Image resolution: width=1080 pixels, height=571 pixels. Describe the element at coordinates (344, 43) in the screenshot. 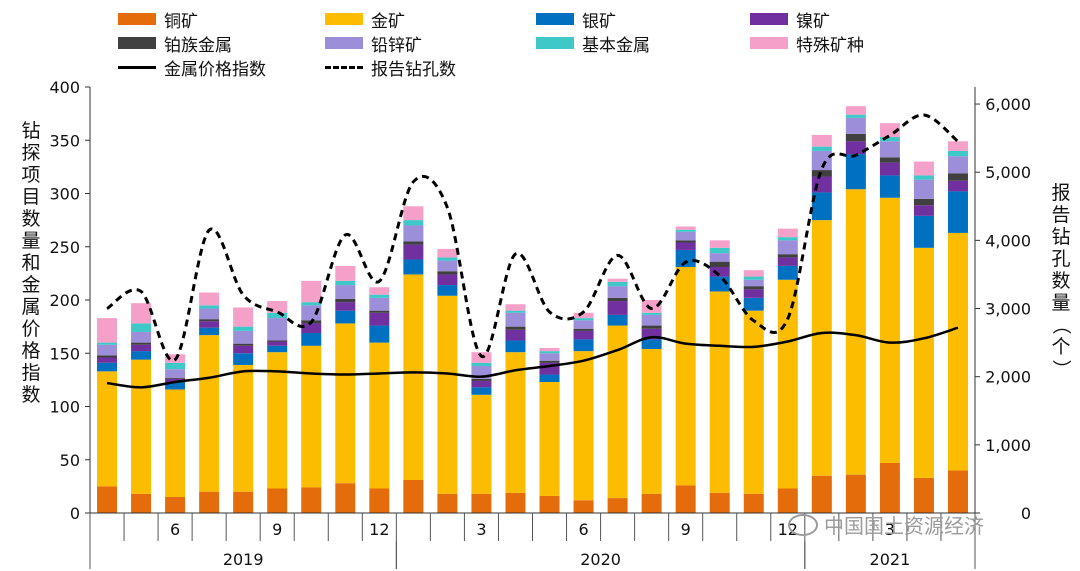

I see `legend-swatch-leadzinc` at that location.